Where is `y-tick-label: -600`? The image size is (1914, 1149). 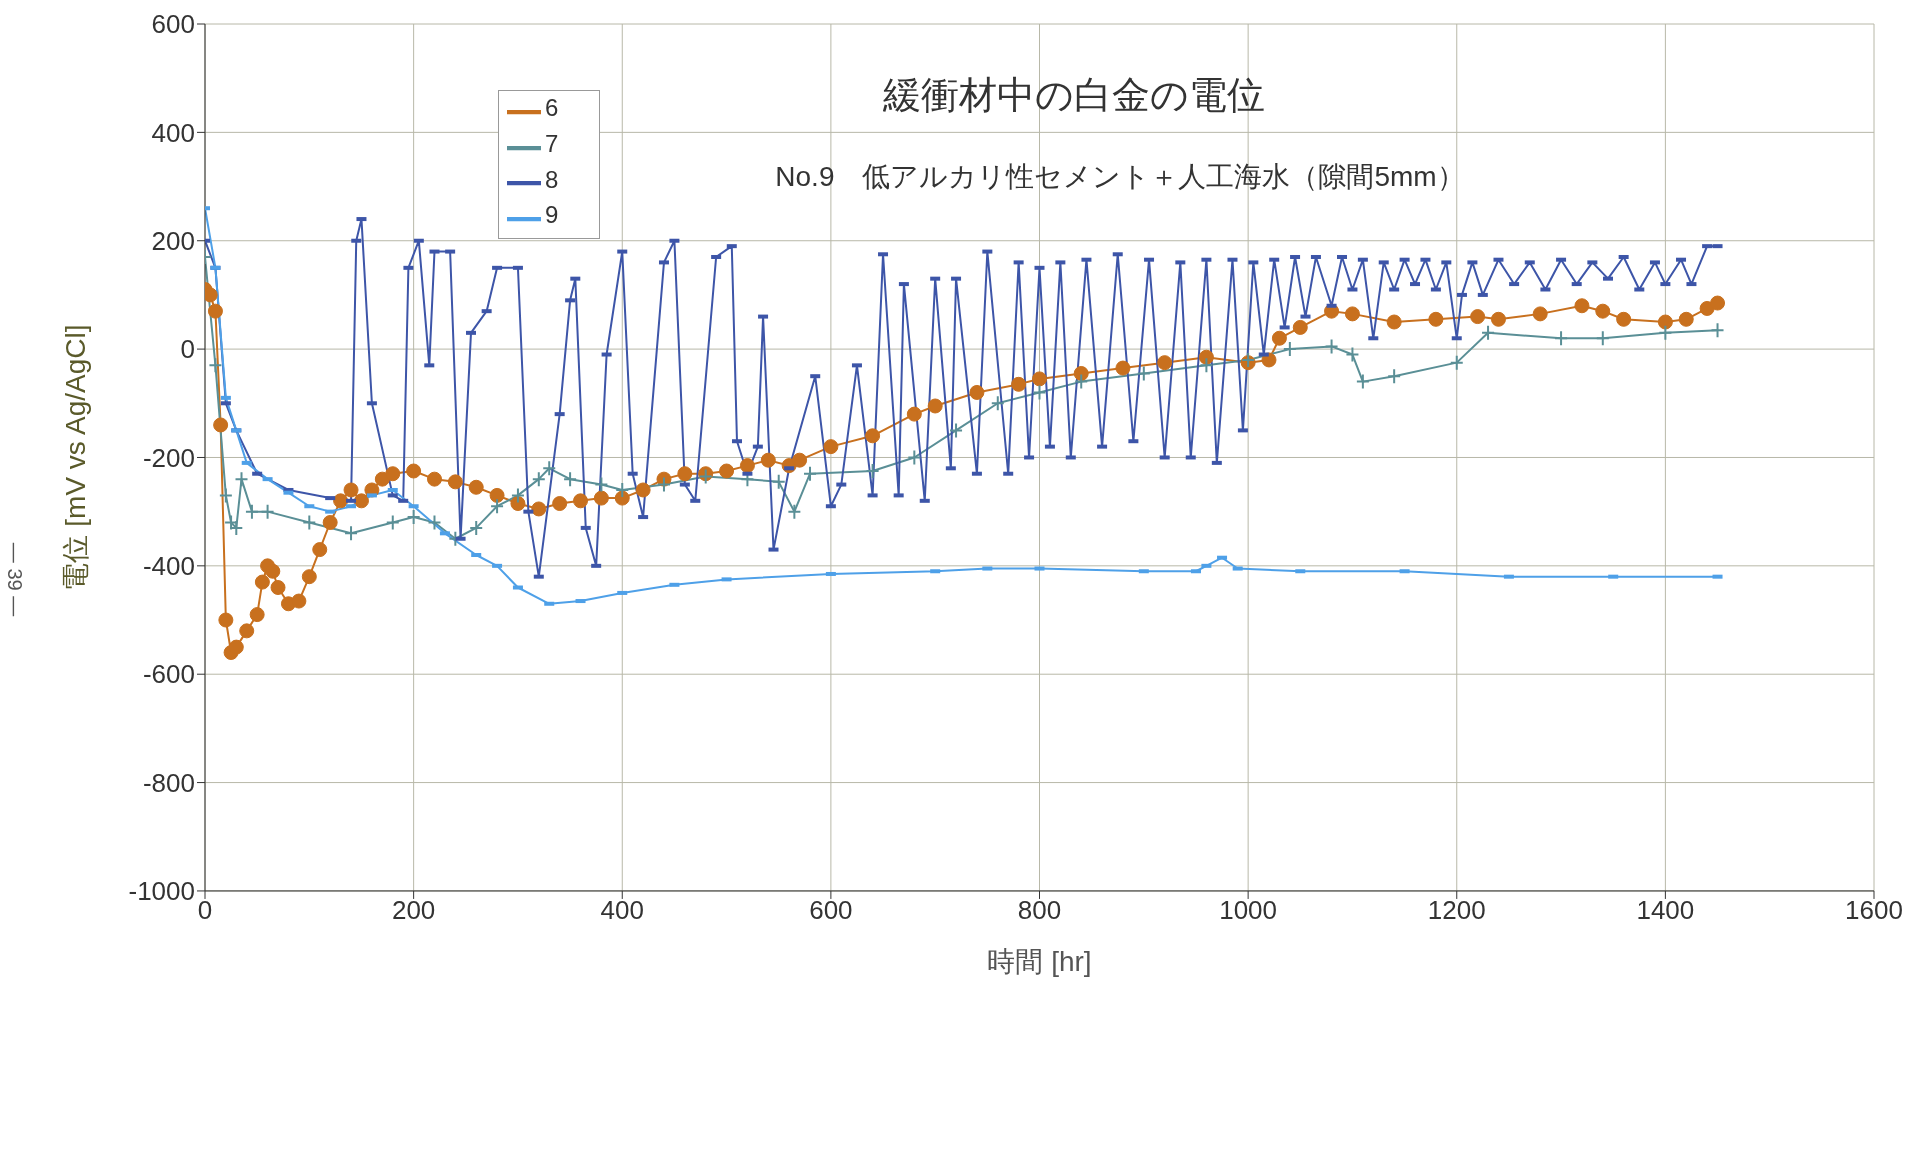 y-tick-label: -600 is located at coordinates (168, 674).